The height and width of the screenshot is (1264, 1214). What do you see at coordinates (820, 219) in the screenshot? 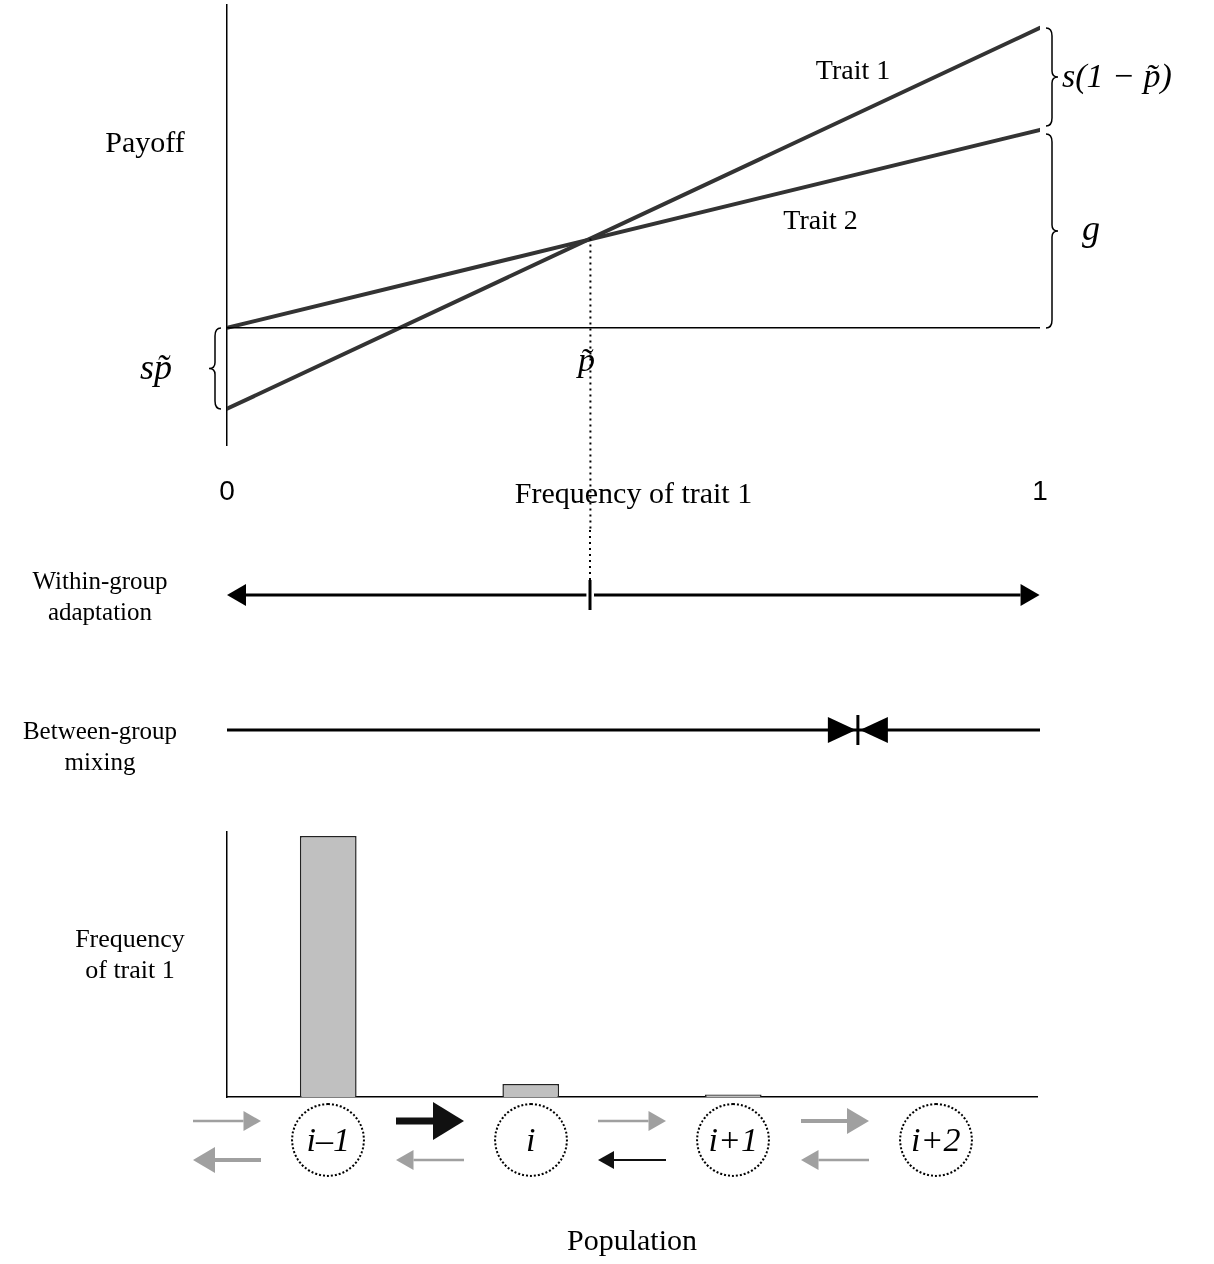
I see `series-label: Trait 2` at bounding box center [820, 219].